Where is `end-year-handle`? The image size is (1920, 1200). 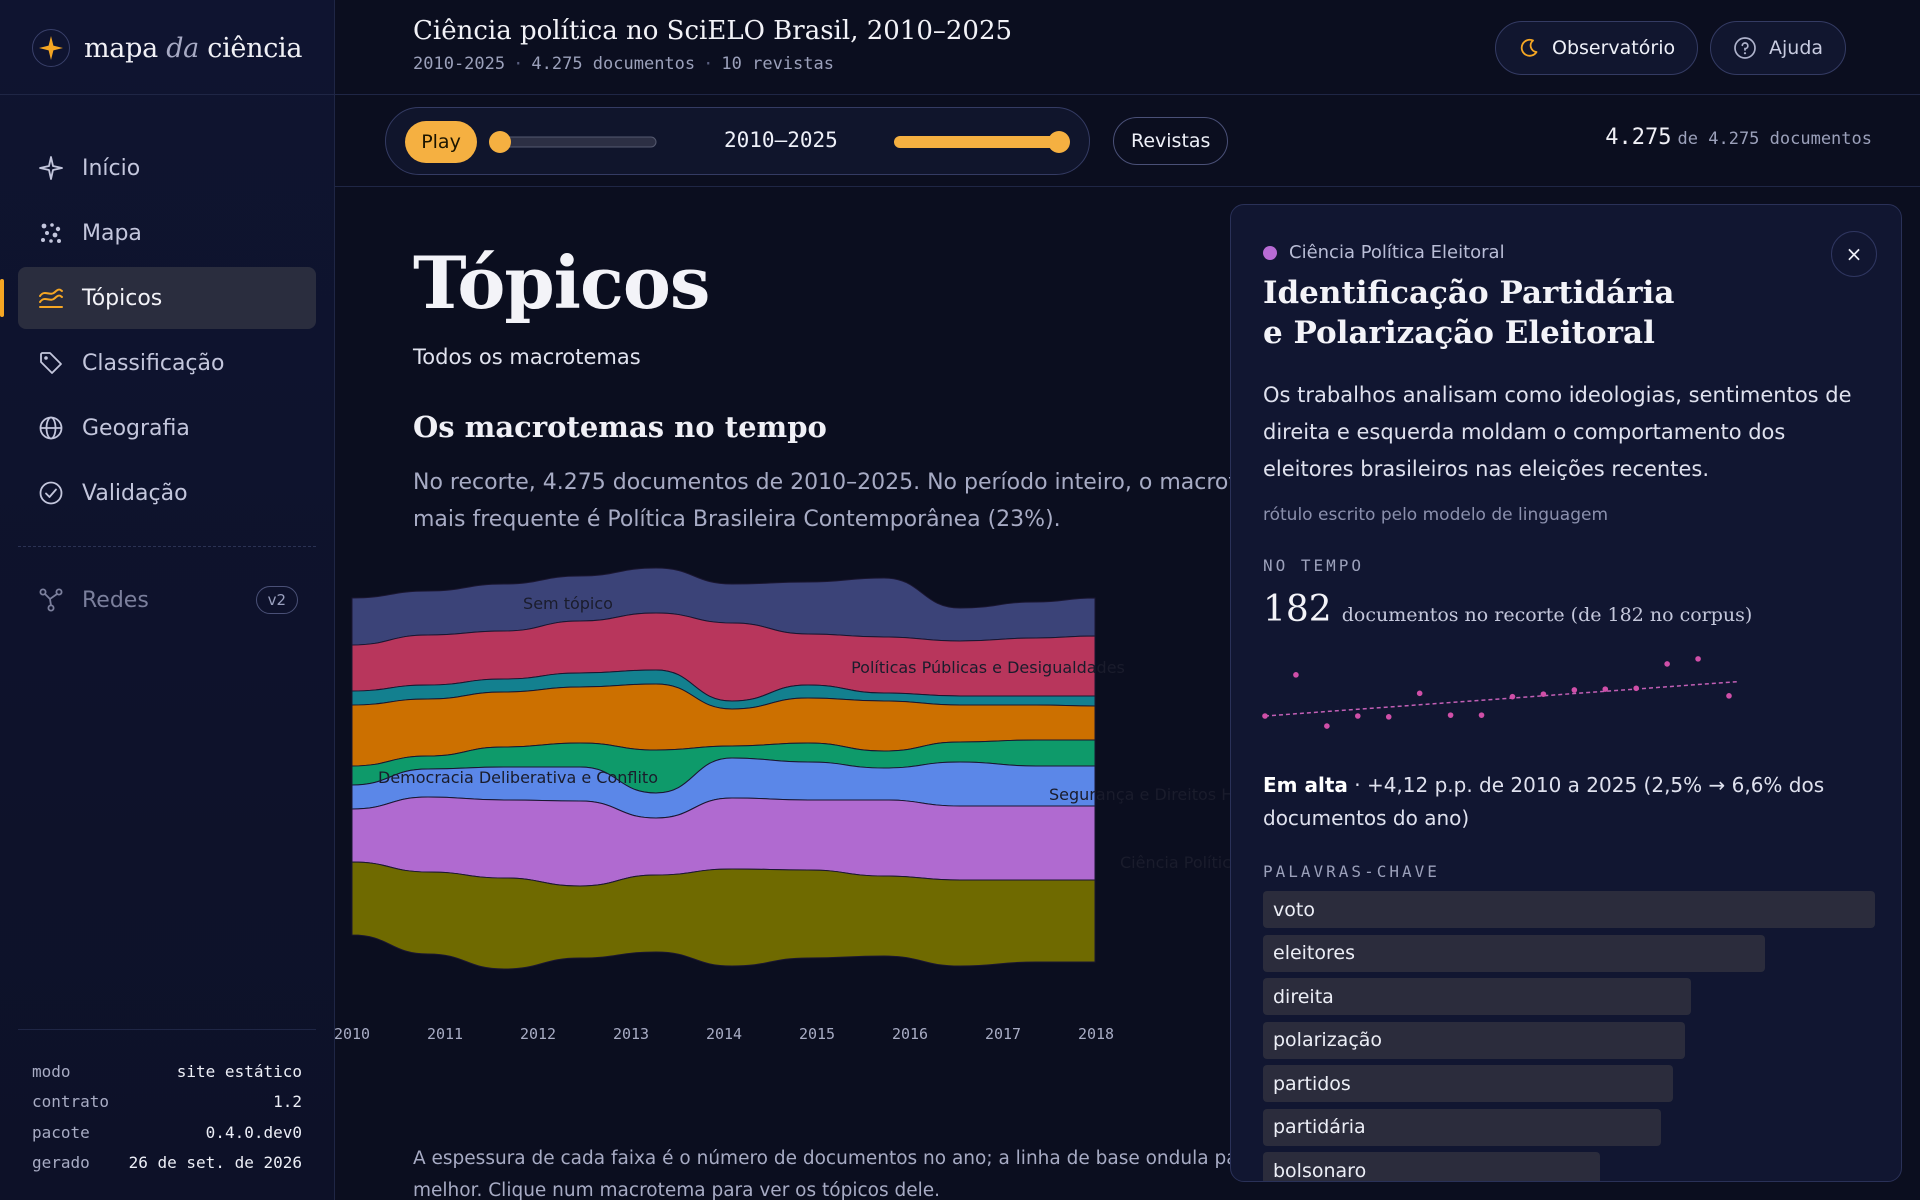
end-year-handle is located at coordinates (1059, 142).